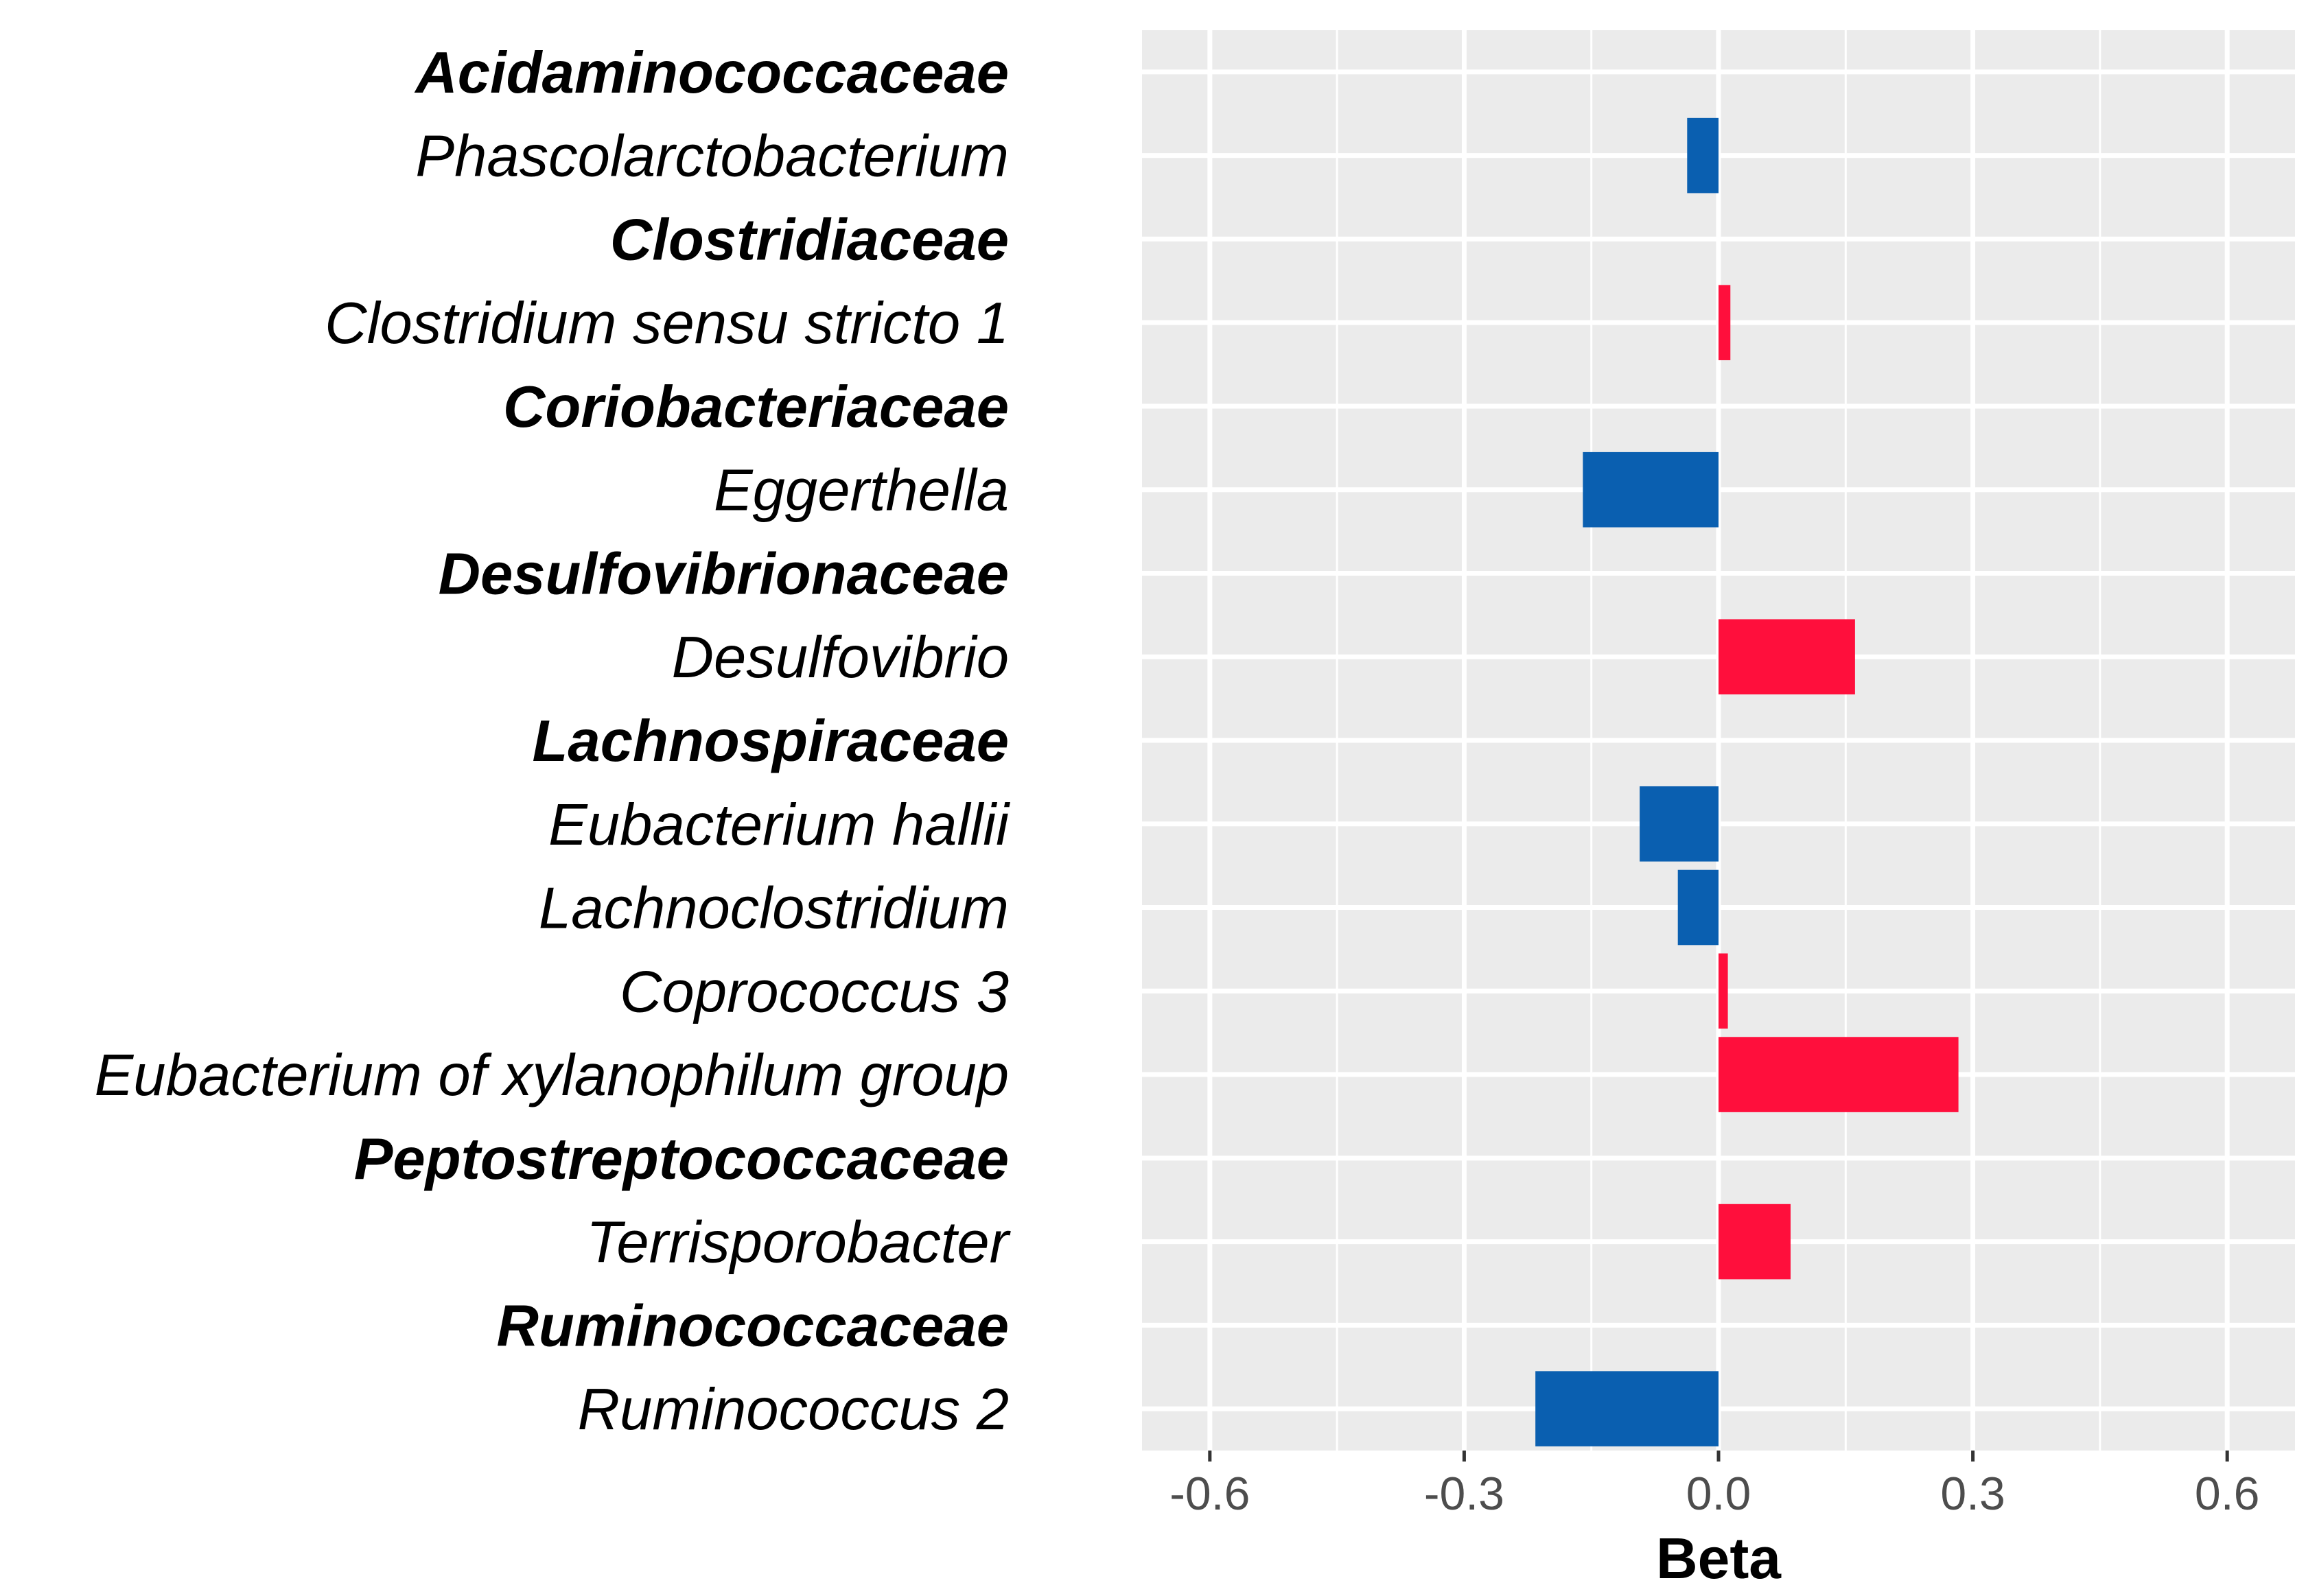 The image size is (2306, 1596). Describe the element at coordinates (2227, 1494) in the screenshot. I see `x-tick-label: 0.6` at that location.